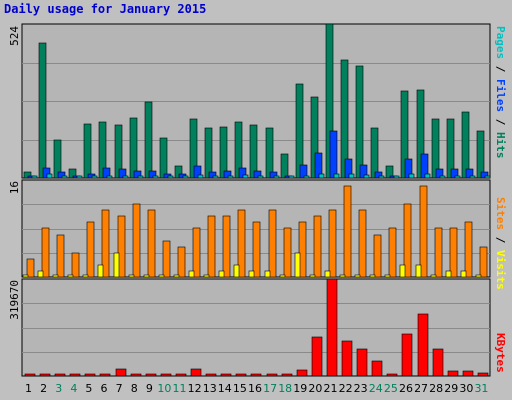  I want to click on day-label-24: 24, so click(376, 388).